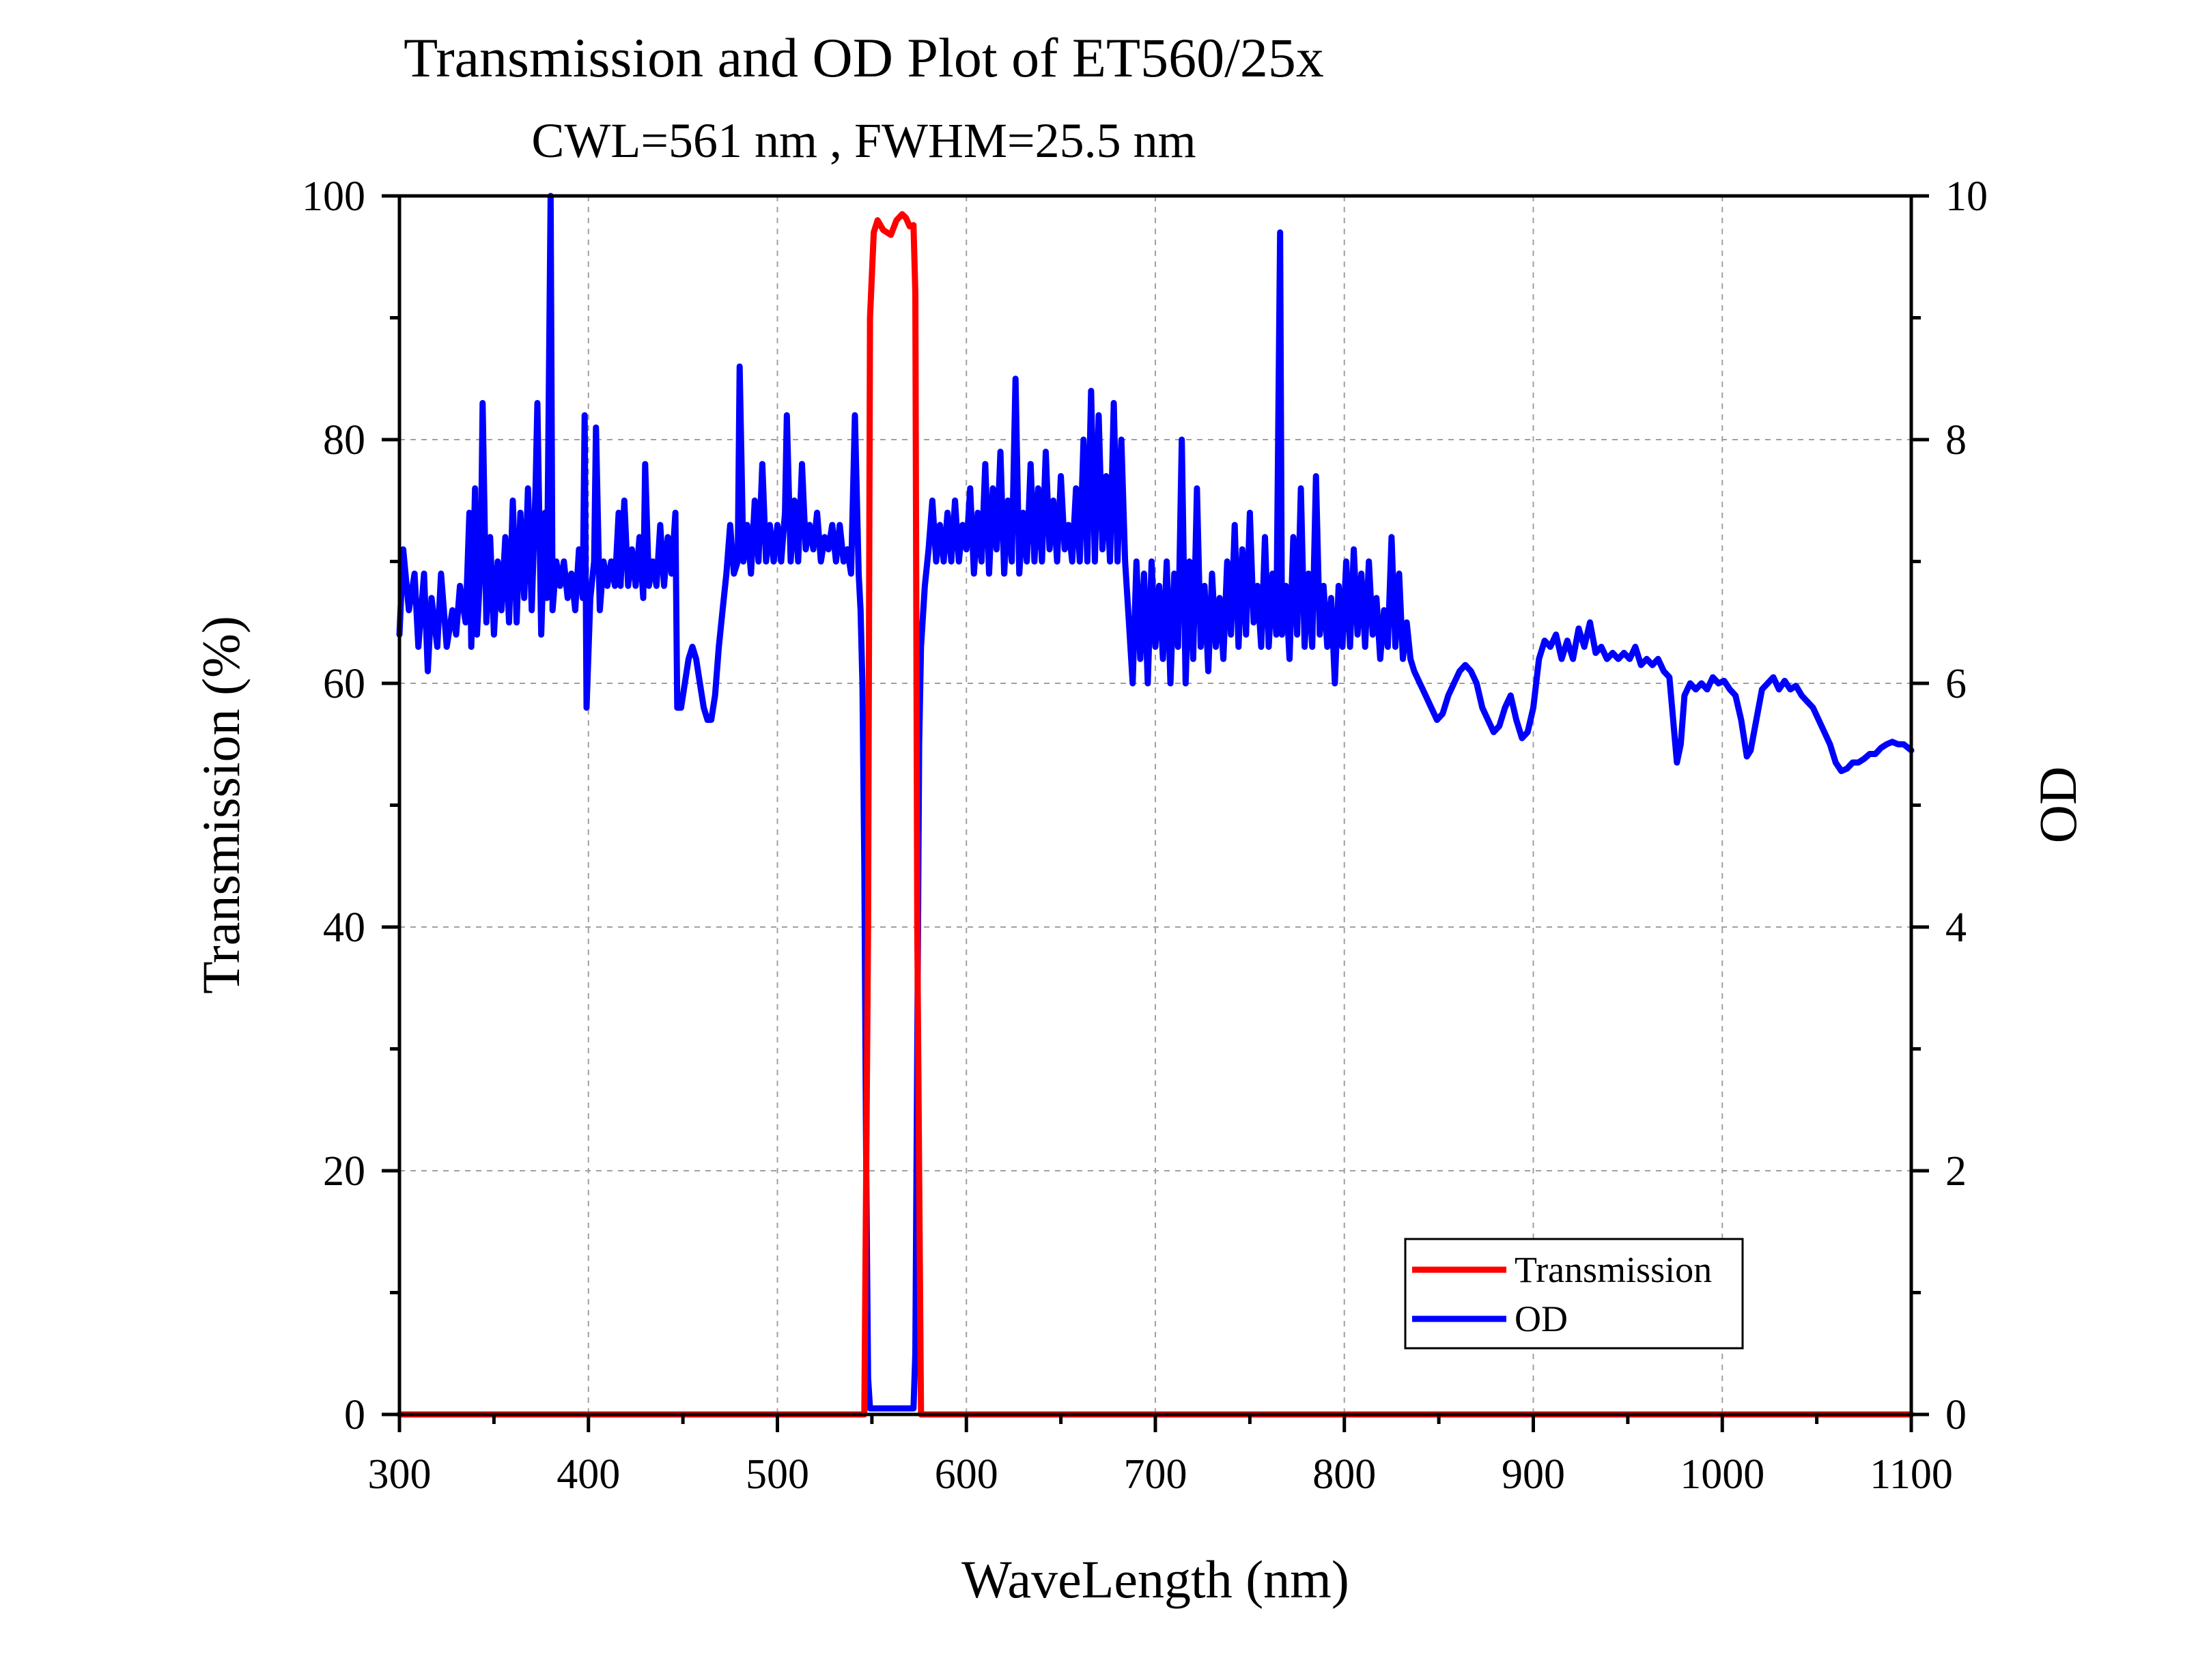 This screenshot has width=2196, height=1680. I want to click on x-tick-label: 400, so click(588, 1474).